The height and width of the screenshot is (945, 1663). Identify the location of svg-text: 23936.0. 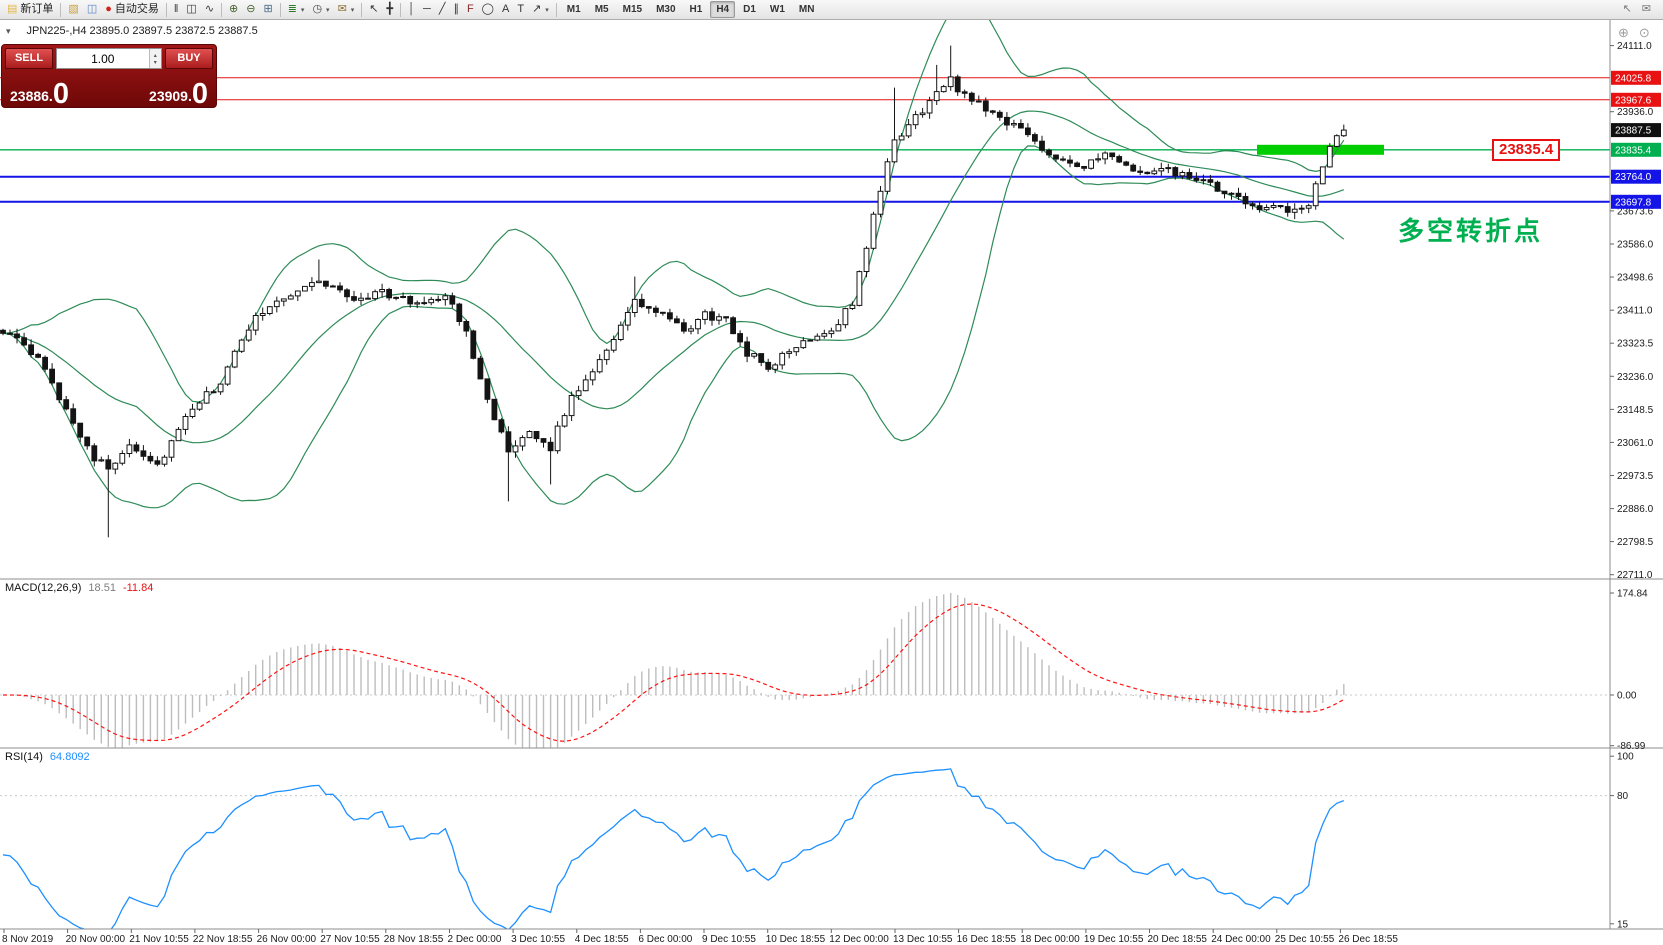
(1635, 112).